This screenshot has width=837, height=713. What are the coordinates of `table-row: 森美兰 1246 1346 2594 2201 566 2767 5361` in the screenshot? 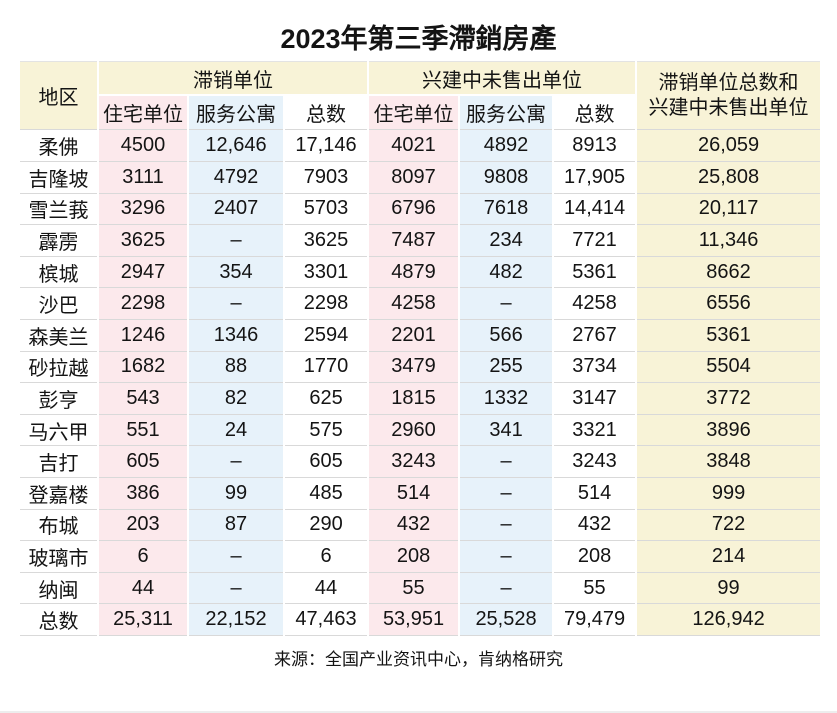 It's located at (420, 335).